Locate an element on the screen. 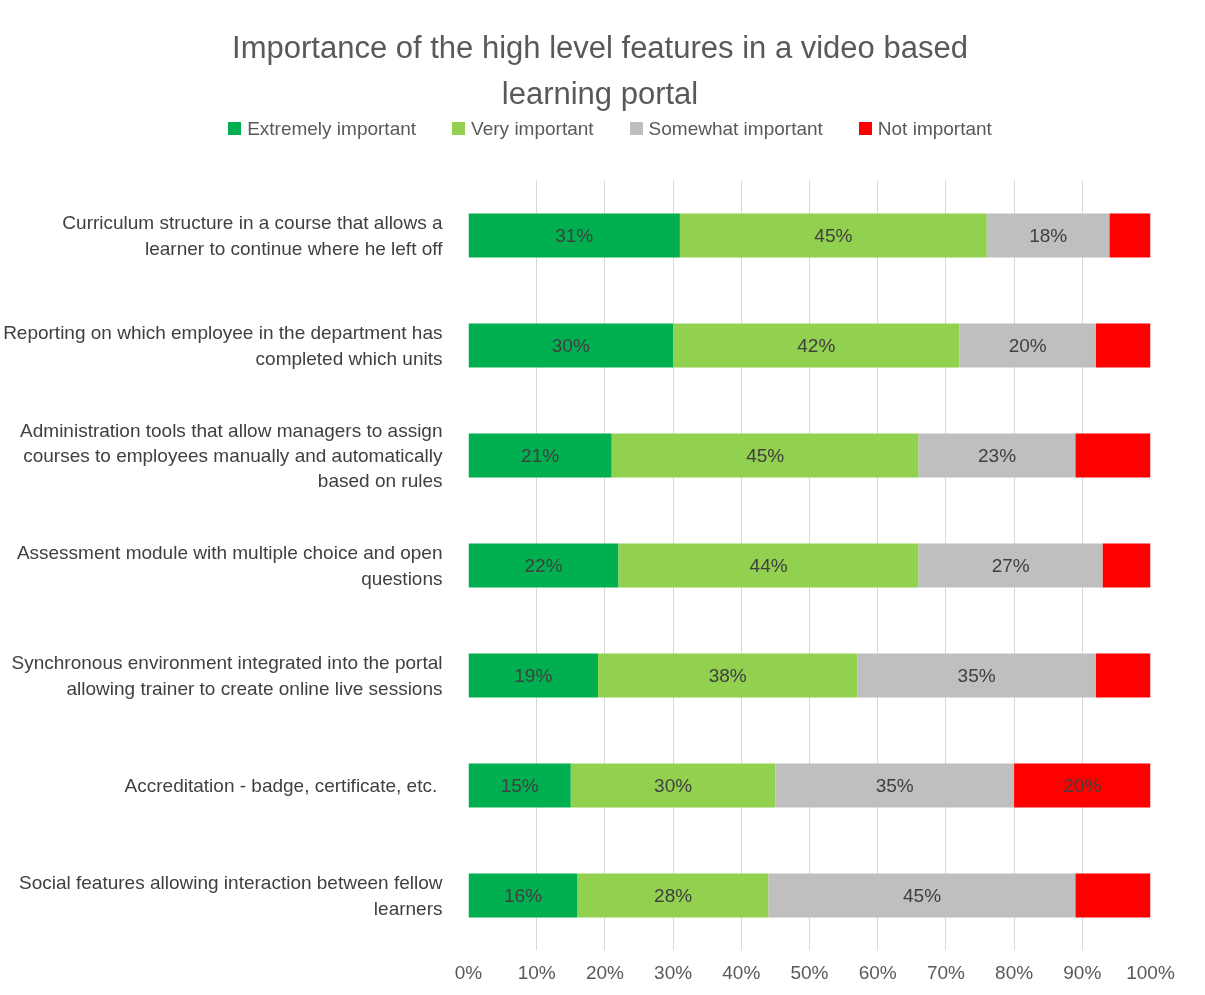 The image size is (1205, 995). data-label: 23% is located at coordinates (997, 455).